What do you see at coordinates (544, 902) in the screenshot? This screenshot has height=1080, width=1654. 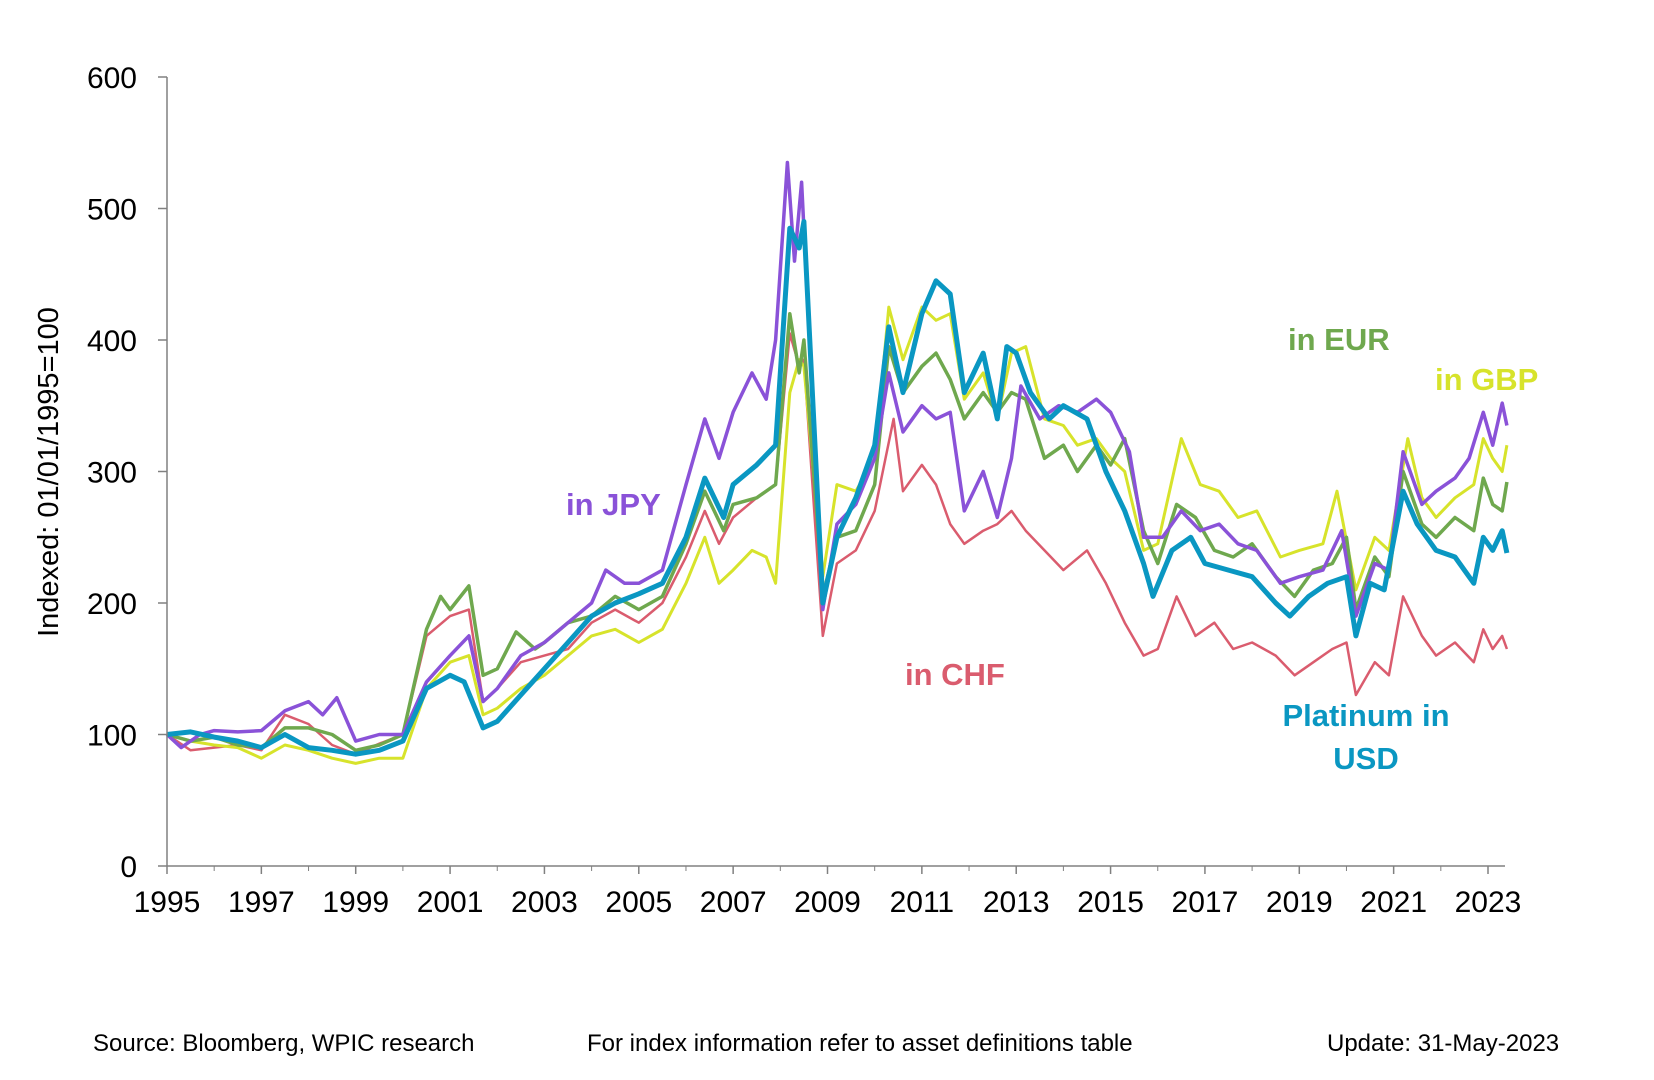 I see `x-tick-label: 2003` at bounding box center [544, 902].